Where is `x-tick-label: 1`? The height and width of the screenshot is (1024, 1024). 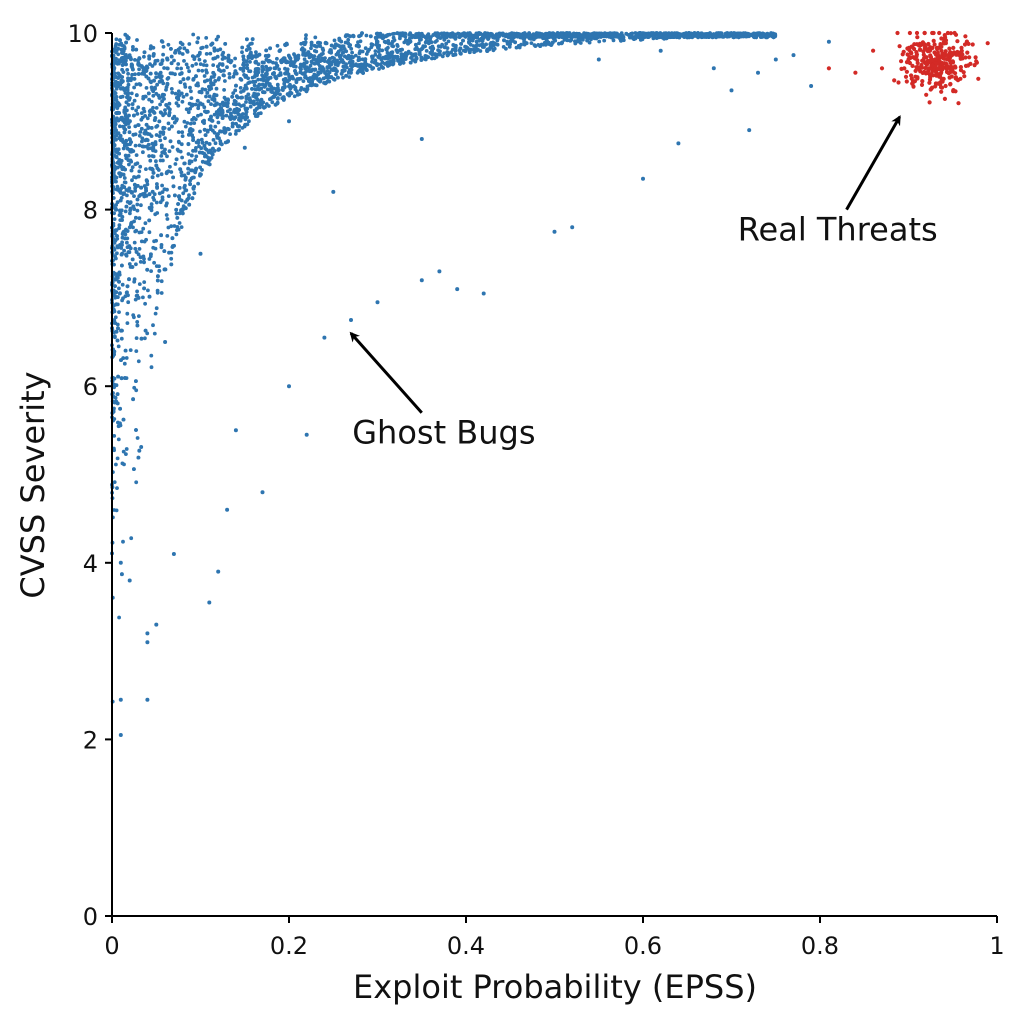
x-tick-label: 1 is located at coordinates (996, 946).